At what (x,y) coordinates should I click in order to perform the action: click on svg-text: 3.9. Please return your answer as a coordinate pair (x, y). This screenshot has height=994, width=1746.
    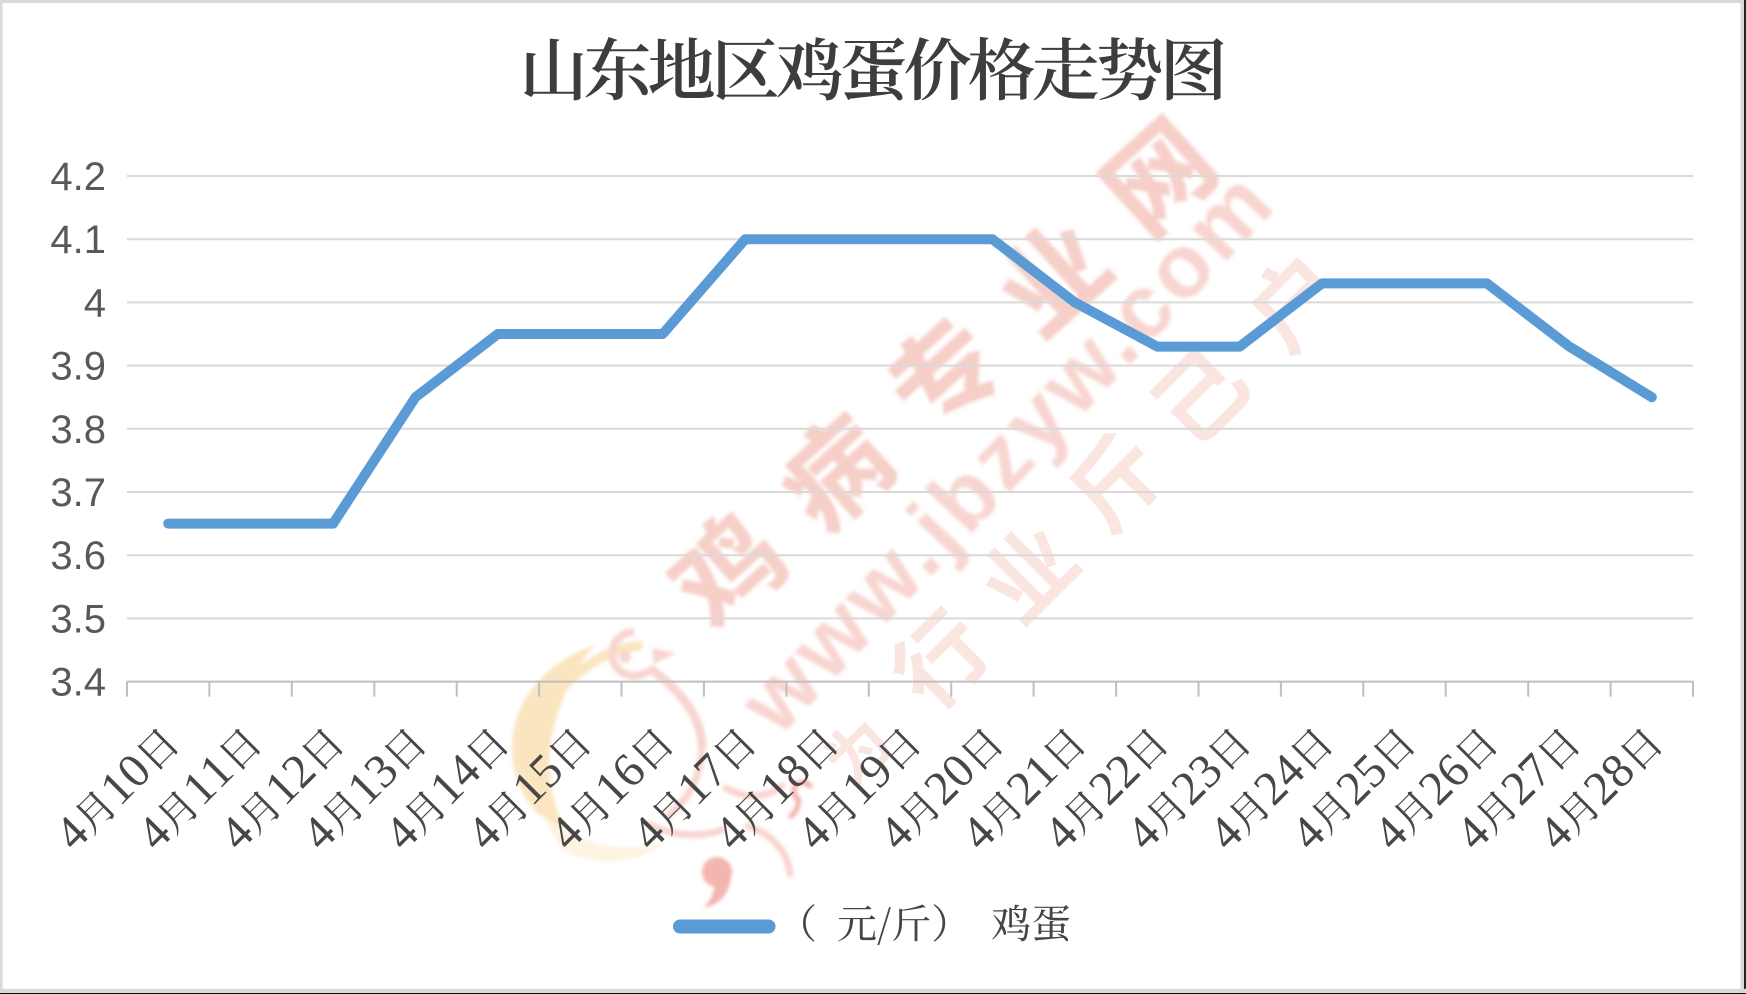
    Looking at the image, I should click on (78, 367).